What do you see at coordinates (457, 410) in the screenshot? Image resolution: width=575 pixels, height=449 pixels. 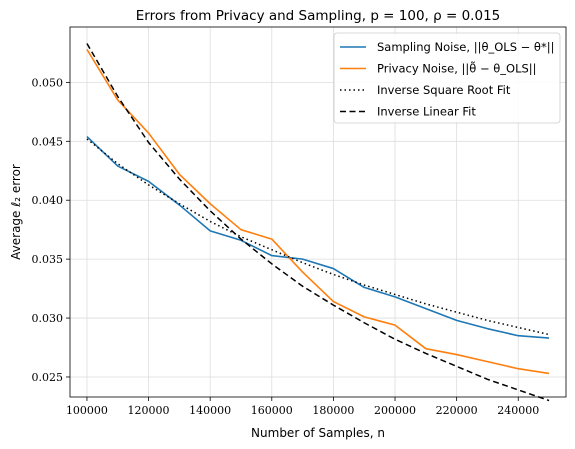 I see `x-tick-label: 220000` at bounding box center [457, 410].